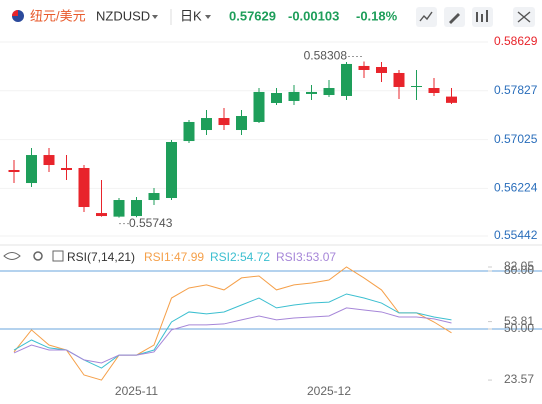 The height and width of the screenshot is (404, 542). What do you see at coordinates (12, 256) in the screenshot?
I see `eye-icon` at bounding box center [12, 256].